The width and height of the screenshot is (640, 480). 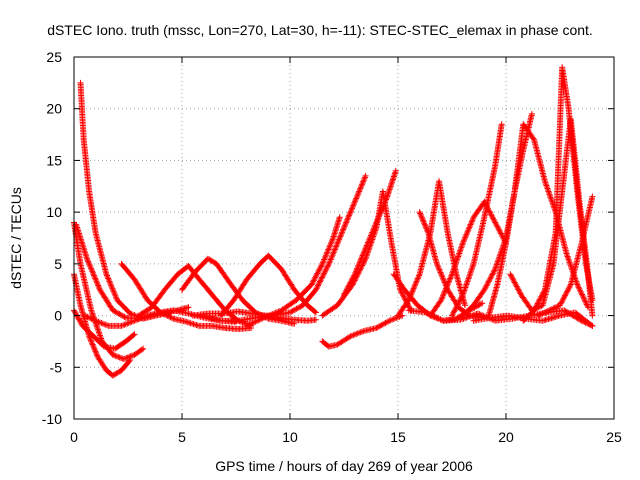 I want to click on y-tick-label: -5, so click(x=56, y=367).